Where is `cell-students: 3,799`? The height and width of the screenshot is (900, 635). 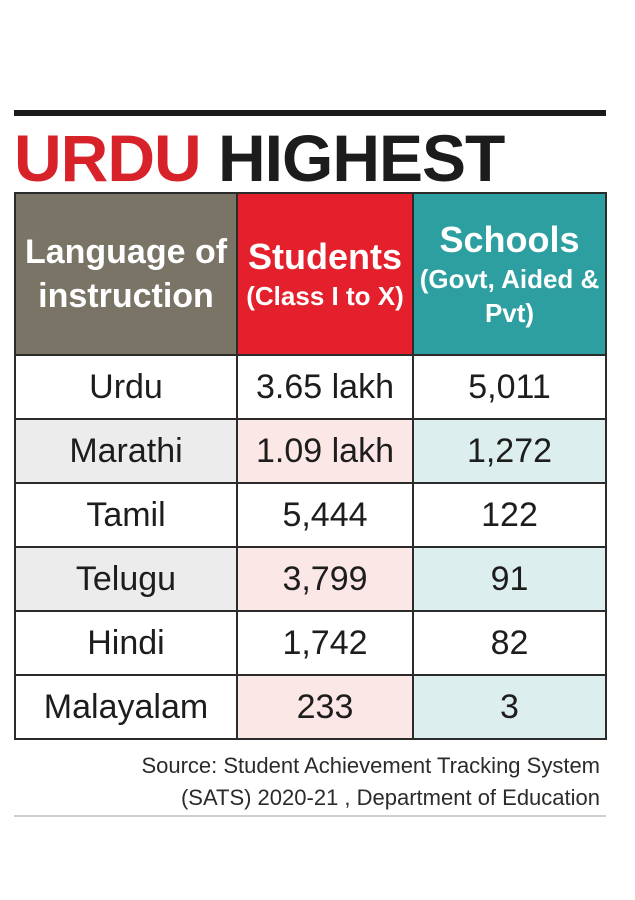
cell-students: 3,799 is located at coordinates (325, 579).